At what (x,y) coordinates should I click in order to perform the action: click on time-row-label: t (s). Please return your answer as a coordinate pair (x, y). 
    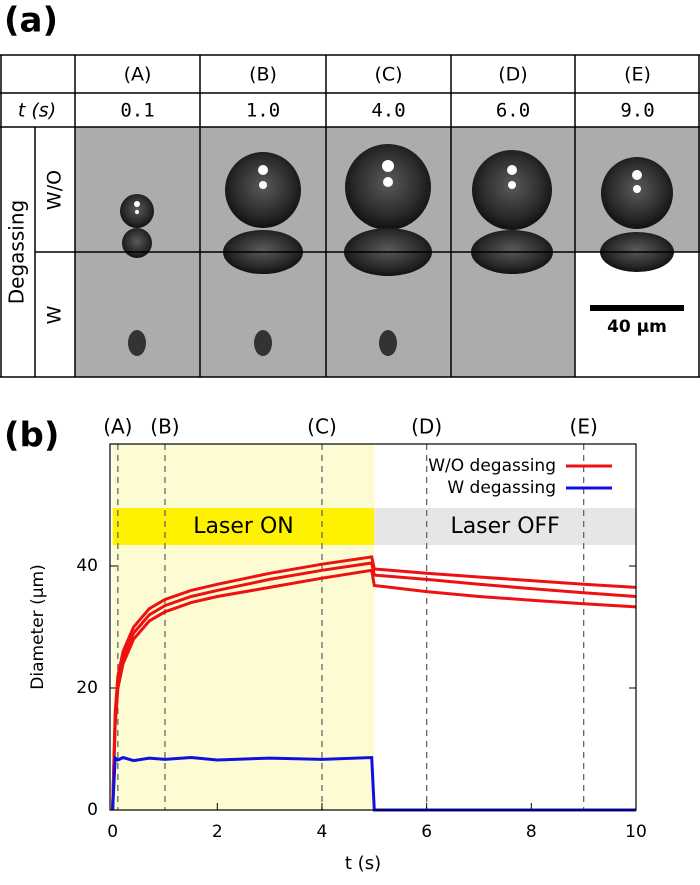
    Looking at the image, I should click on (37, 111).